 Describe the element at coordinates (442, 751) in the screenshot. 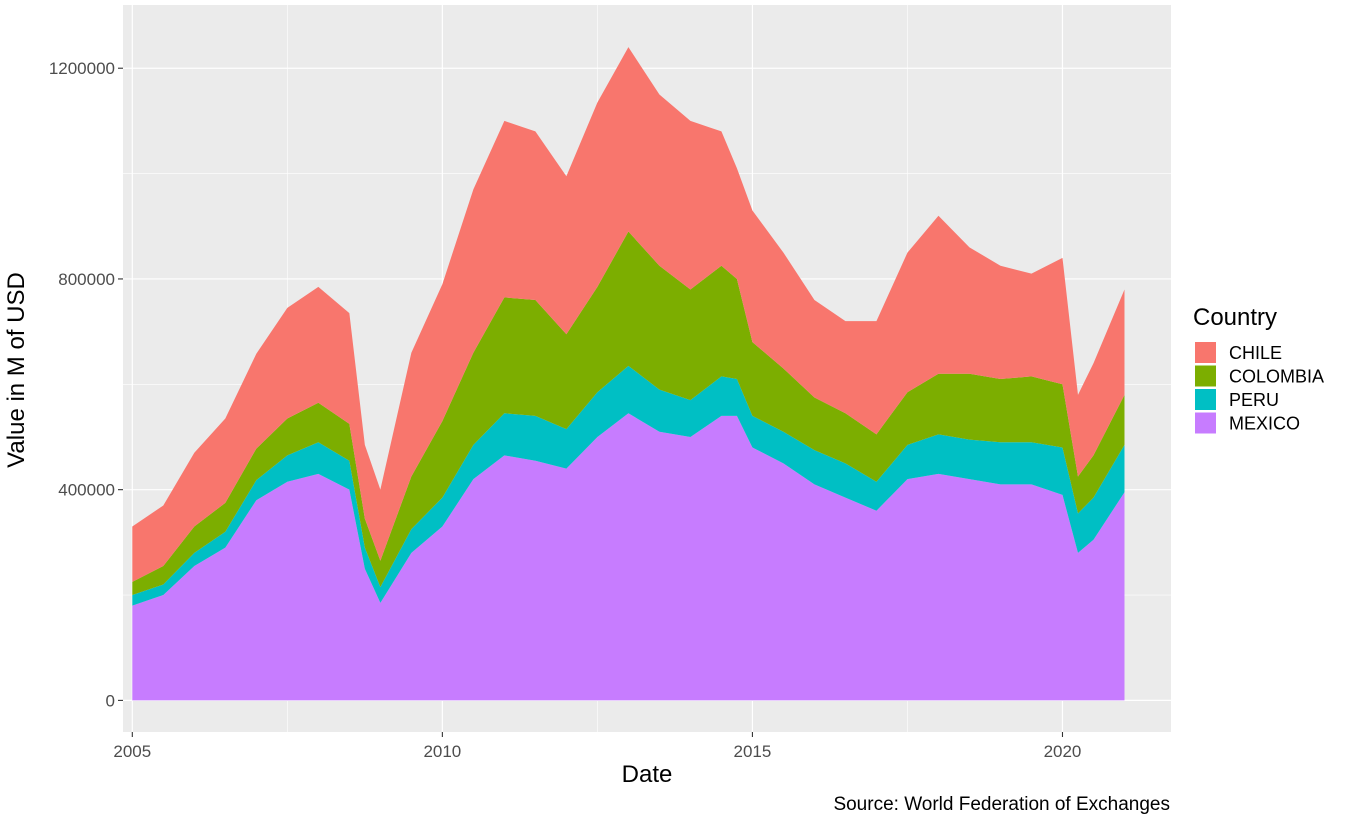

I see `x-tick-label: 2010` at that location.